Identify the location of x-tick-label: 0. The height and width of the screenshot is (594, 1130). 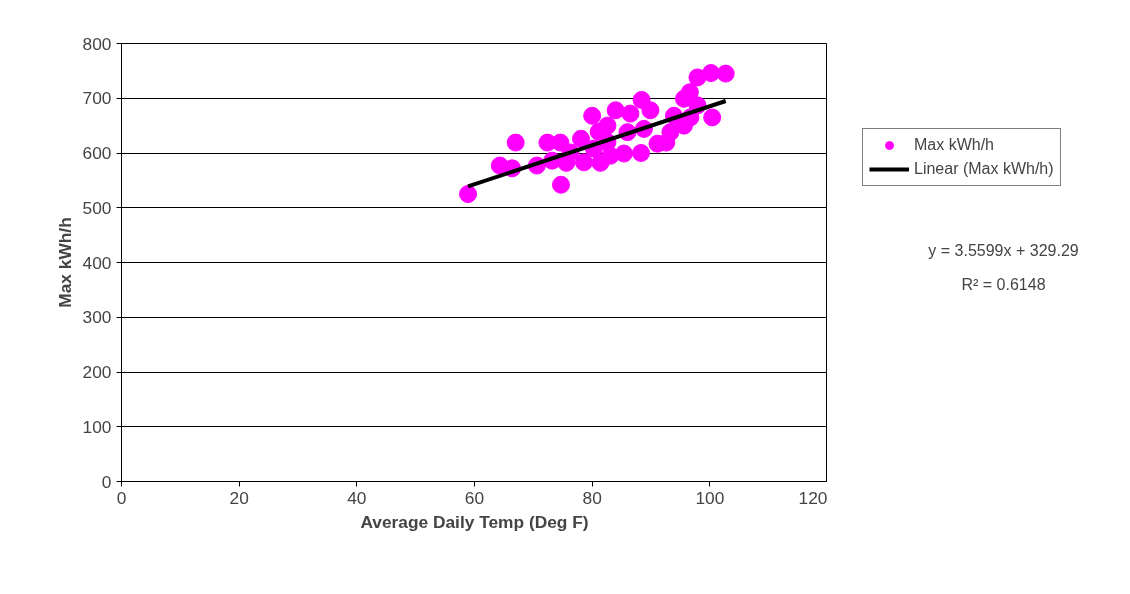
(121, 497).